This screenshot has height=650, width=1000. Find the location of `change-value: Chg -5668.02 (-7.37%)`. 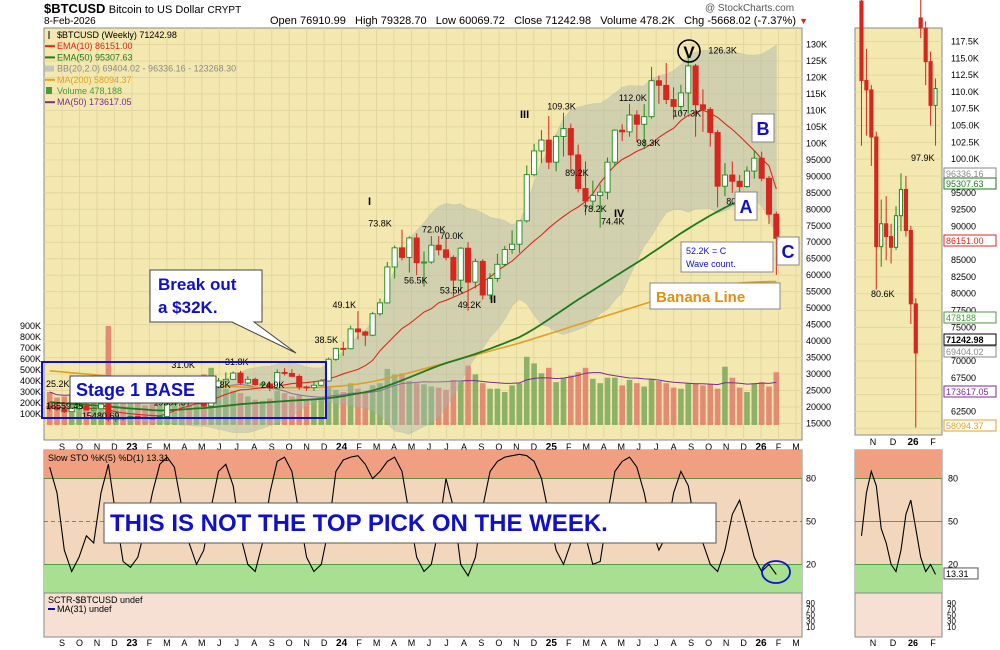

change-value: Chg -5668.02 (-7.37%) is located at coordinates (740, 21).